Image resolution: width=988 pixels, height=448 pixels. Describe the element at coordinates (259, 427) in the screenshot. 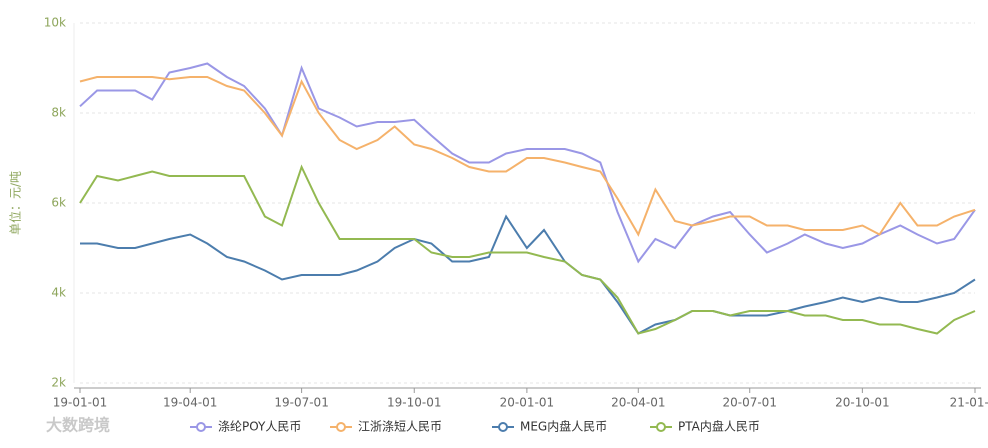

I see `legend-label: 涤纶POY人民币` at that location.